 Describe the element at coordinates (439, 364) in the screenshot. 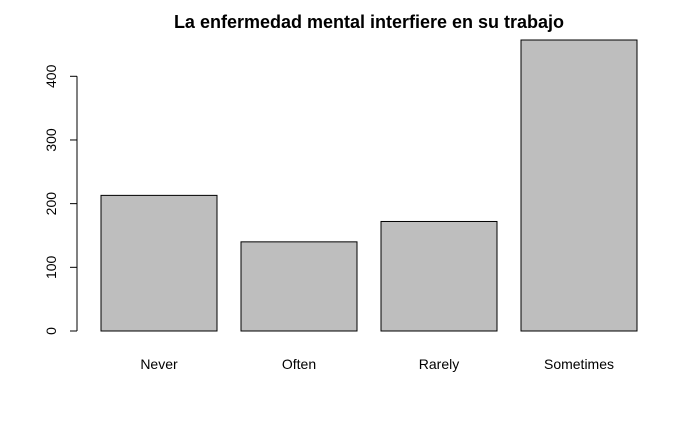

I see `x-tick-label: Rarely` at that location.